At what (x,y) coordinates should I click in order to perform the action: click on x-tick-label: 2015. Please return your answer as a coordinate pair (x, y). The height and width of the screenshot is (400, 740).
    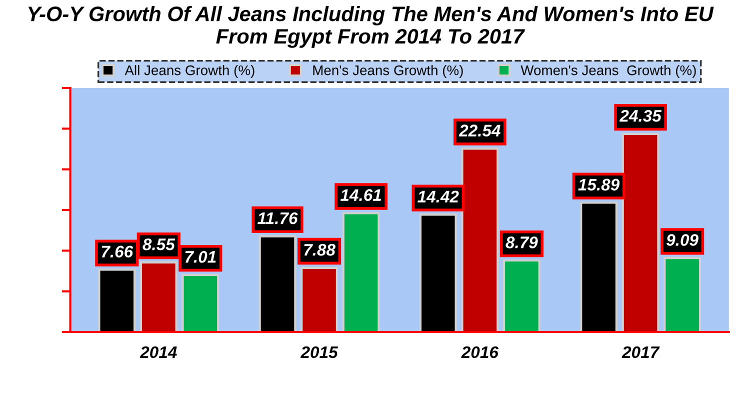
    Looking at the image, I should click on (319, 352).